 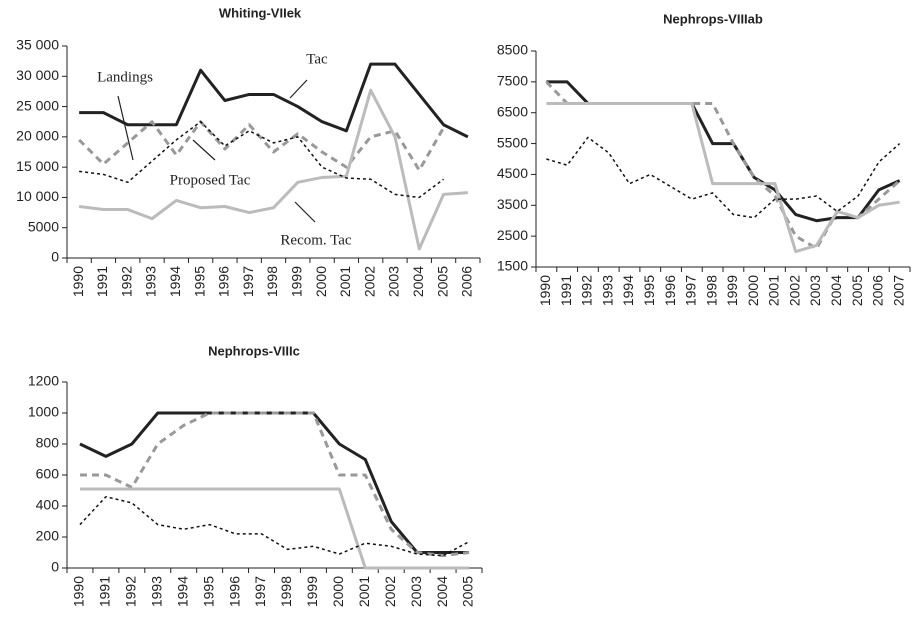 What do you see at coordinates (512, 111) in the screenshot?
I see `y-tick-label: 6500` at bounding box center [512, 111].